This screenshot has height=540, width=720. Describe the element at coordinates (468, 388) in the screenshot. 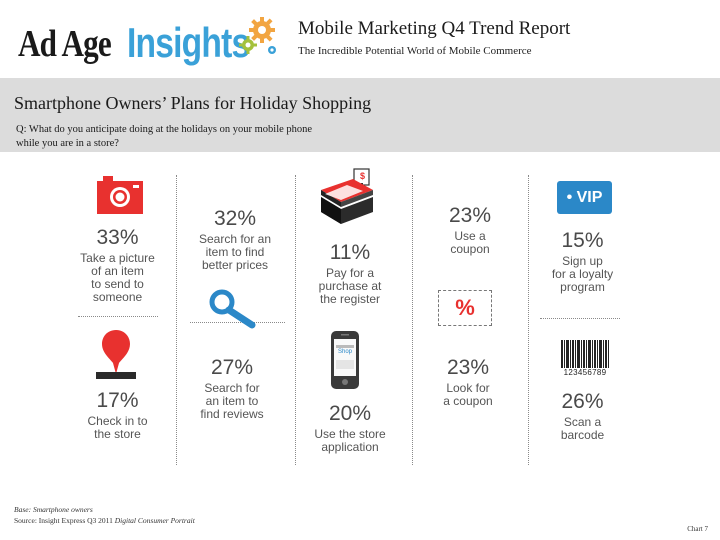

I see `label-line: Look for` at that location.